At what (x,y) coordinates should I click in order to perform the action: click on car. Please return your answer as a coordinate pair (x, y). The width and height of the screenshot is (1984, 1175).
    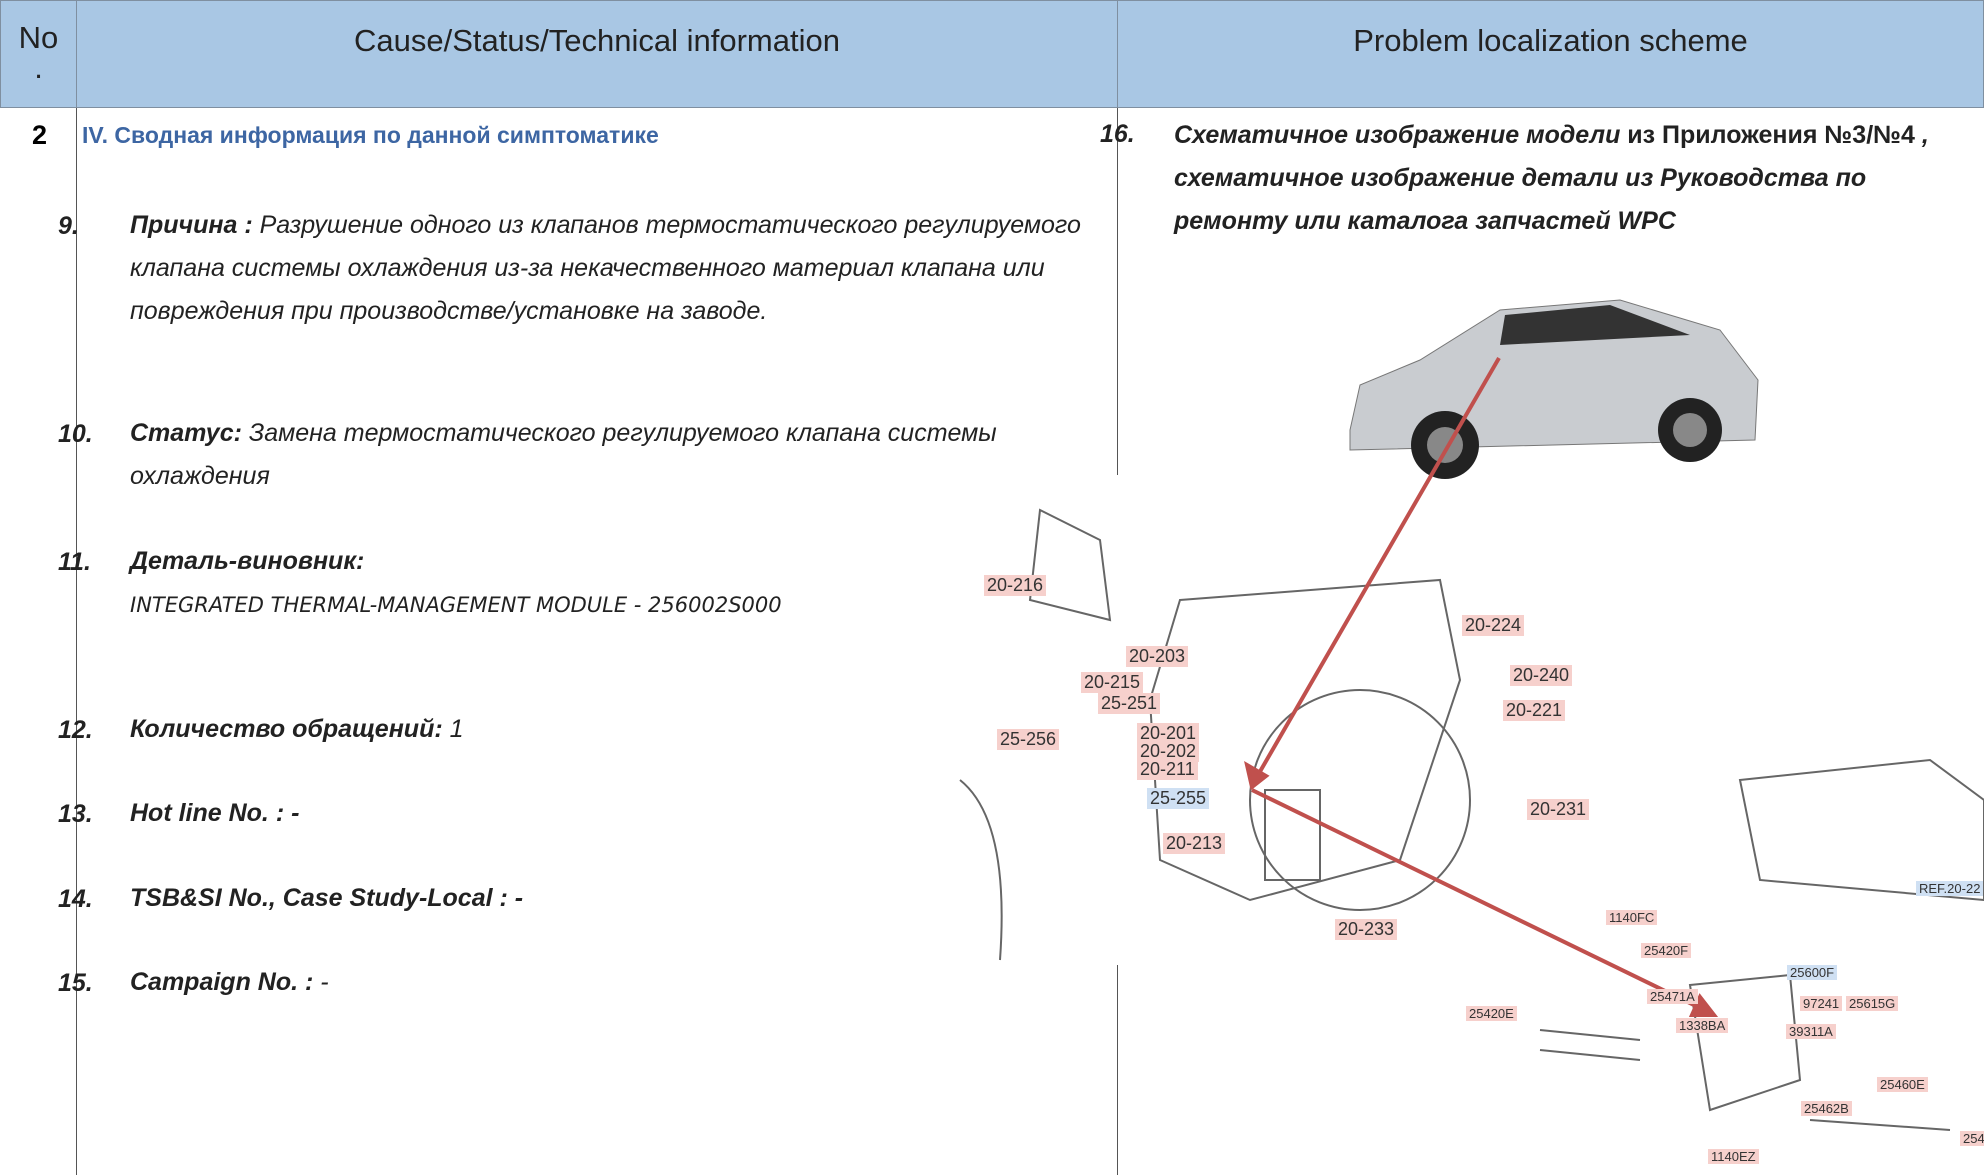
    Looking at the image, I should click on (1554, 389).